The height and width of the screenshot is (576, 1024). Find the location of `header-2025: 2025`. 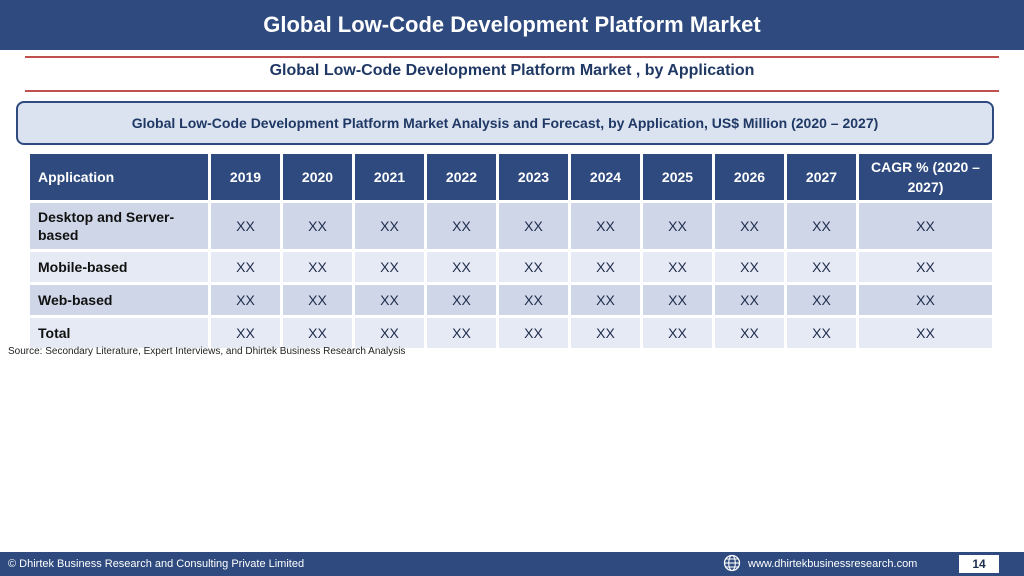

header-2025: 2025 is located at coordinates (677, 177).